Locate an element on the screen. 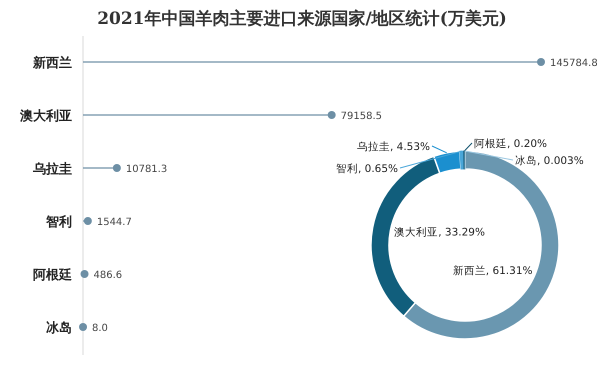 This screenshot has width=605, height=367. y-tick-label: 新西兰 is located at coordinates (52, 63).